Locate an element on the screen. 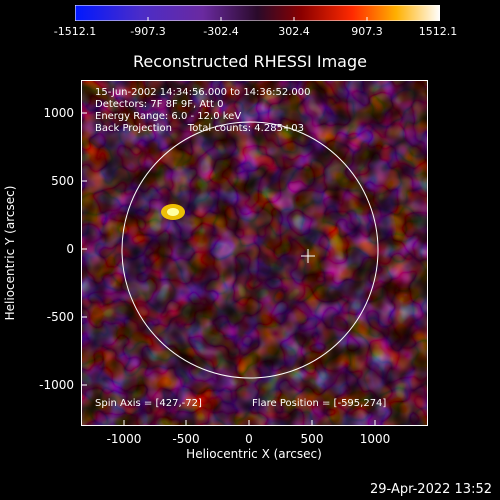 Image resolution: width=500 pixels, height=500 pixels. info-method-counts: Back Projection Total counts: 4.285+03 is located at coordinates (200, 128).